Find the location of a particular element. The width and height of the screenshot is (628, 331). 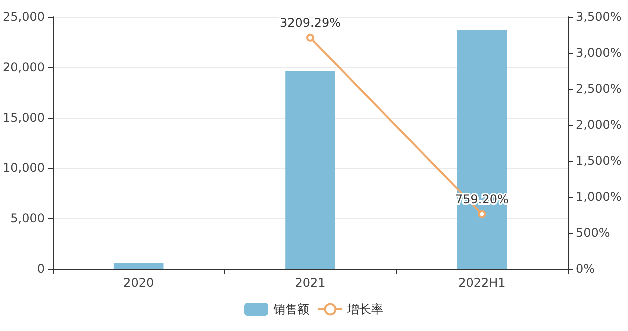

y-tick-label: 25,000 is located at coordinates (23, 17).